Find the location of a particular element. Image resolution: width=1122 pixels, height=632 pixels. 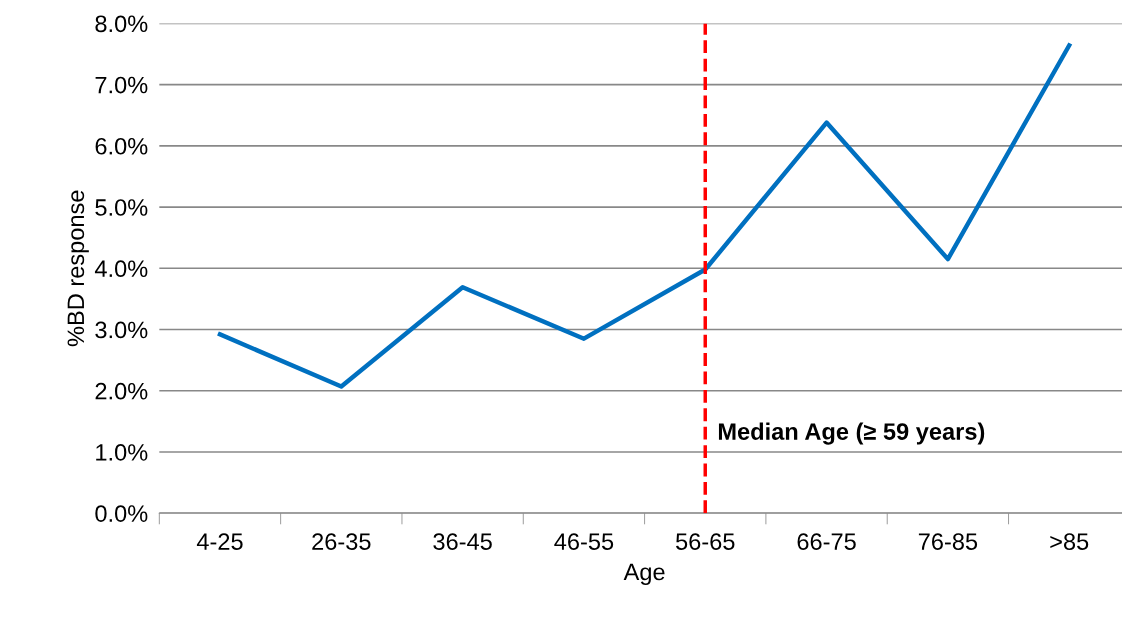

y-tick-label: 4.0% is located at coordinates (121, 269).